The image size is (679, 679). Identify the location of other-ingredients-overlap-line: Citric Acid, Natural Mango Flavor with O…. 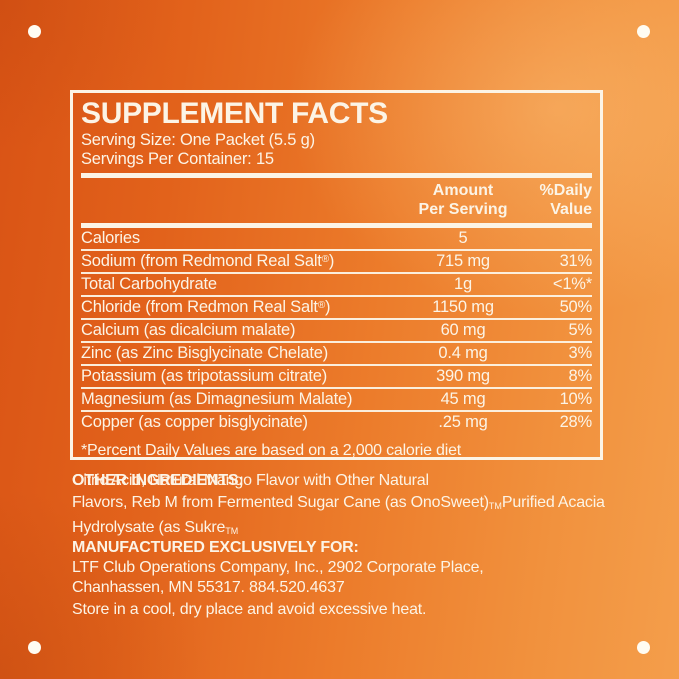
(346, 481).